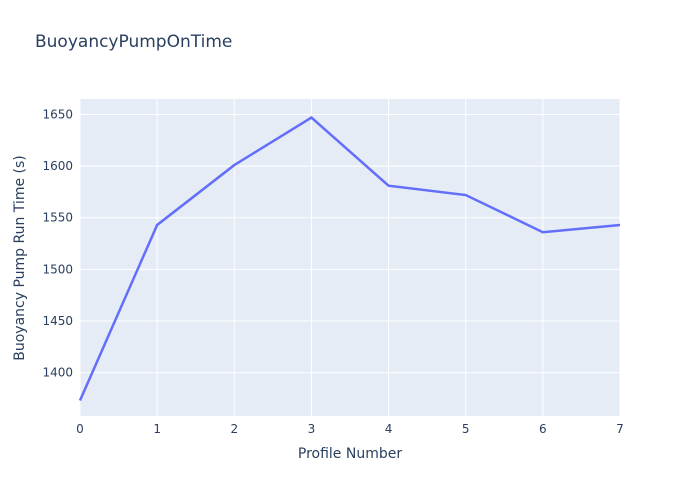 The width and height of the screenshot is (700, 500). What do you see at coordinates (157, 429) in the screenshot?
I see `x-tick-label: 1` at bounding box center [157, 429].